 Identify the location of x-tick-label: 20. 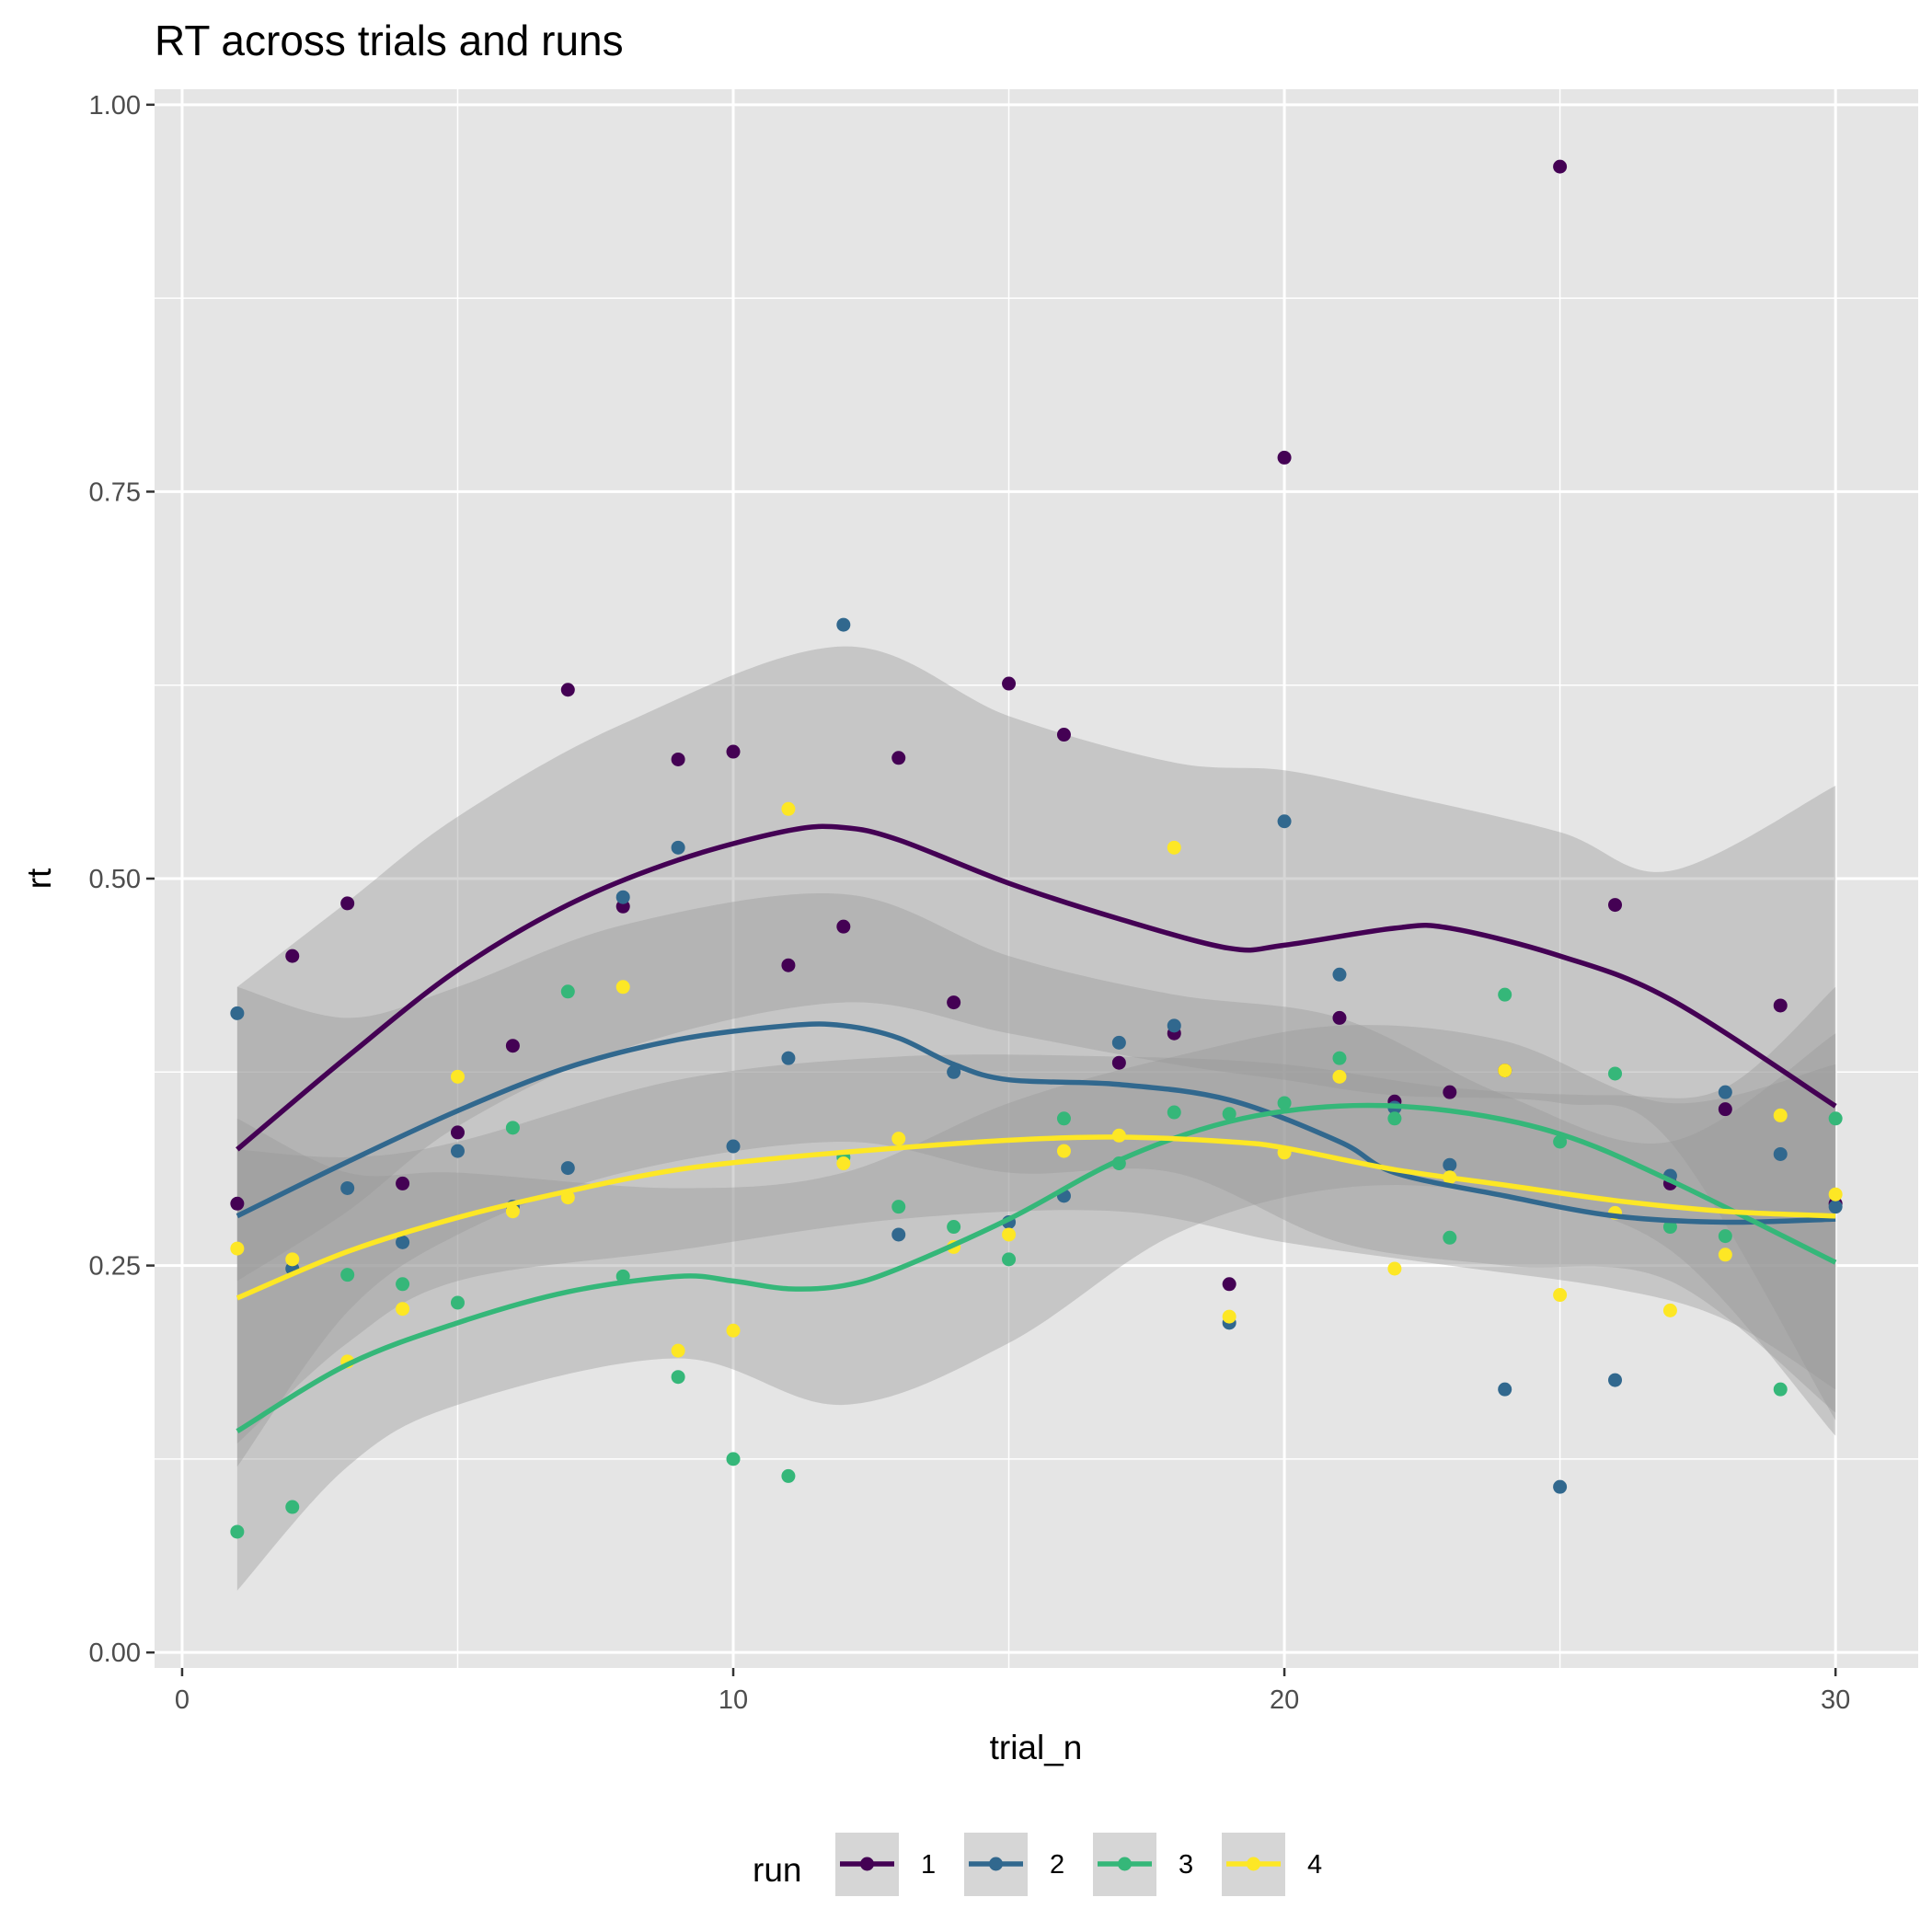
(1284, 1700).